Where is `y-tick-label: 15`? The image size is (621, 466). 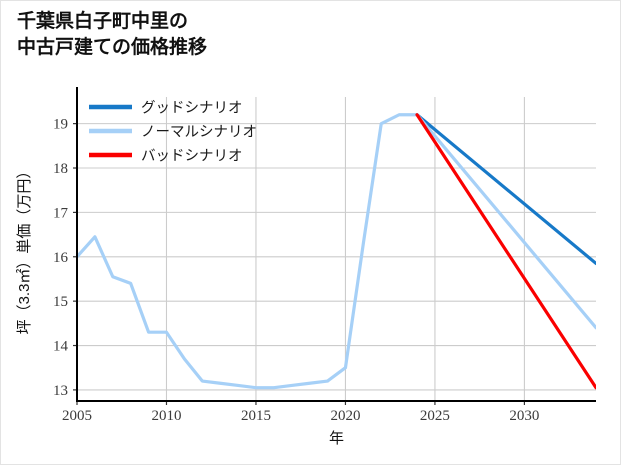
y-tick-label: 15 is located at coordinates (60, 302).